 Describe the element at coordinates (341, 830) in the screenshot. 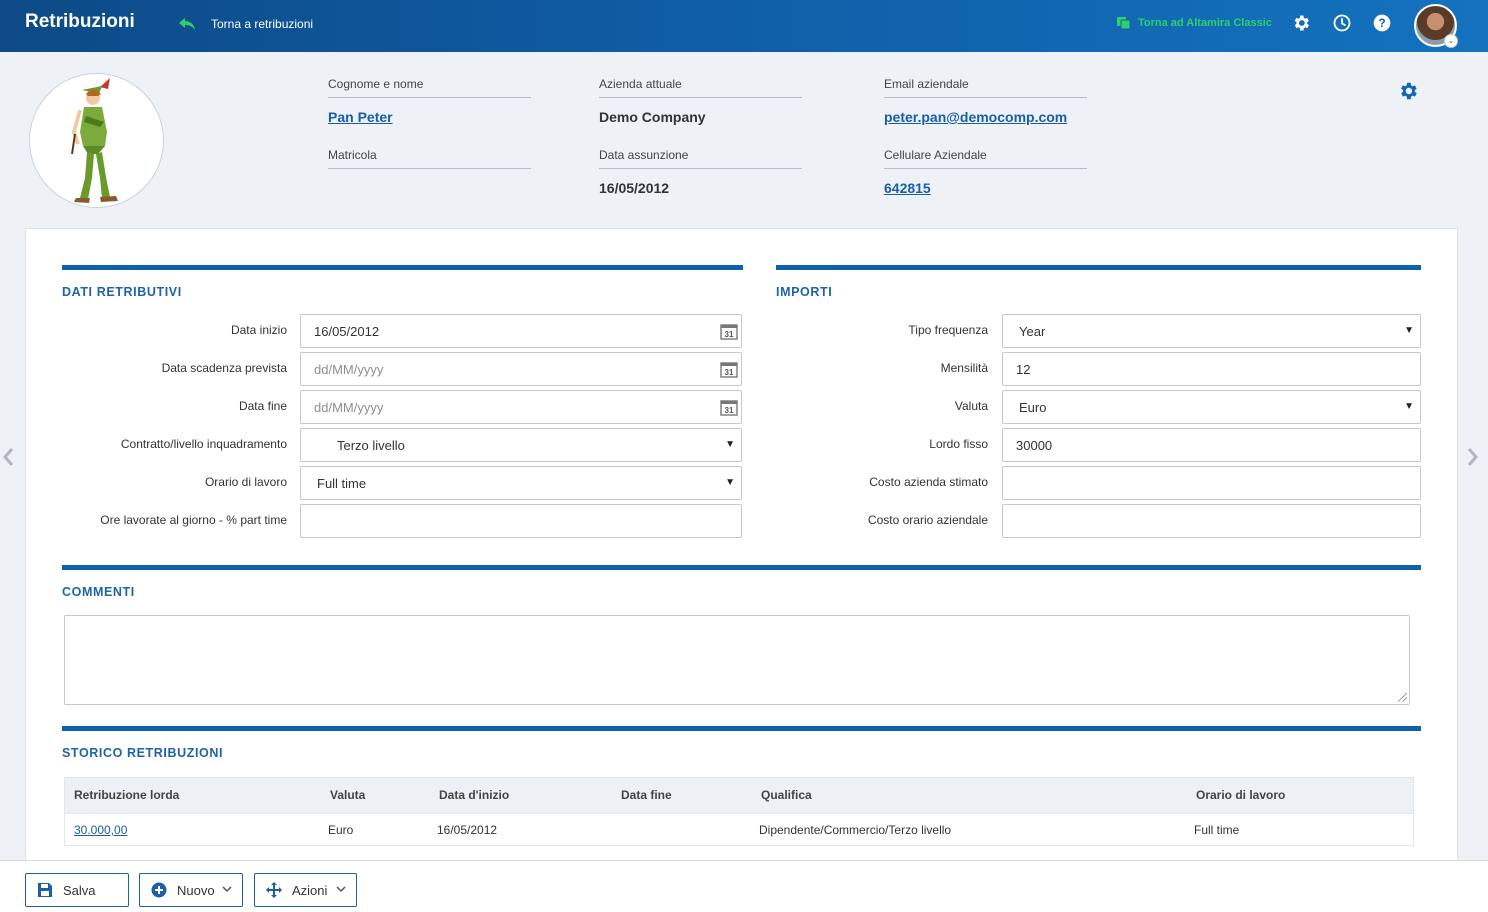

I see `table-cell: Euro` at that location.